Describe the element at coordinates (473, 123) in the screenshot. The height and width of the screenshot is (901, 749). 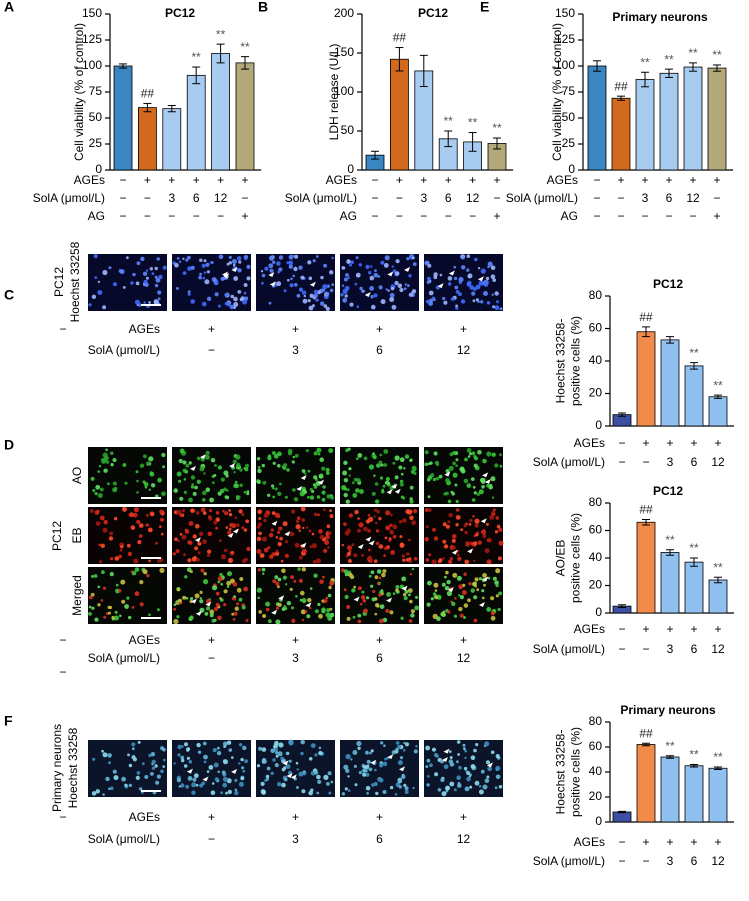
I see `significance-label: **` at that location.